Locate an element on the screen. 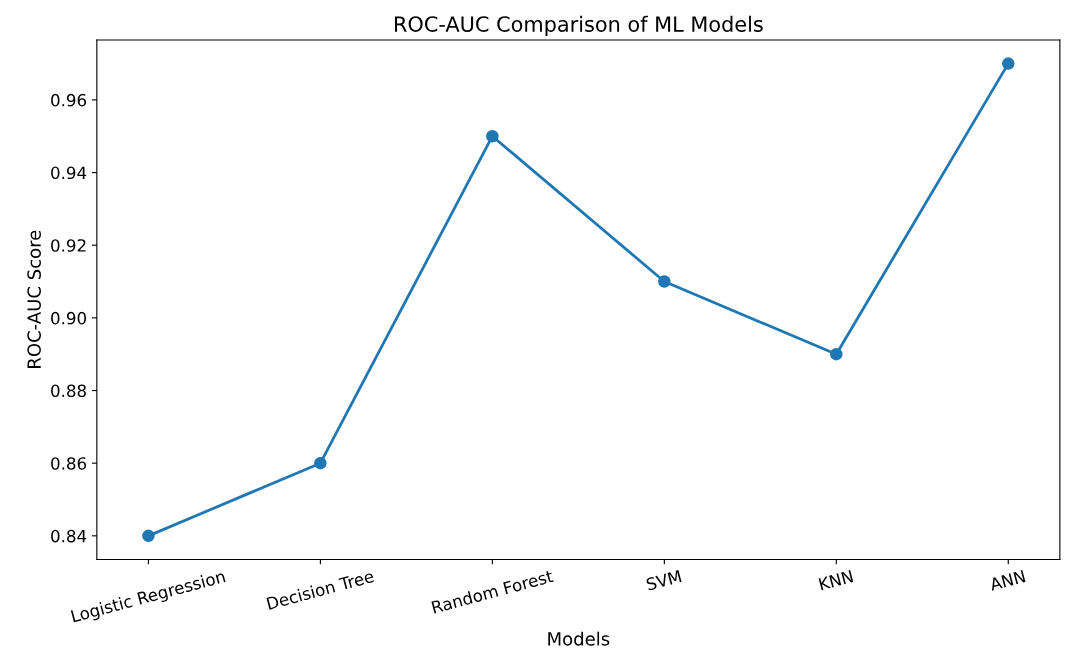  y-tick-label: 0.94 is located at coordinates (69, 173).